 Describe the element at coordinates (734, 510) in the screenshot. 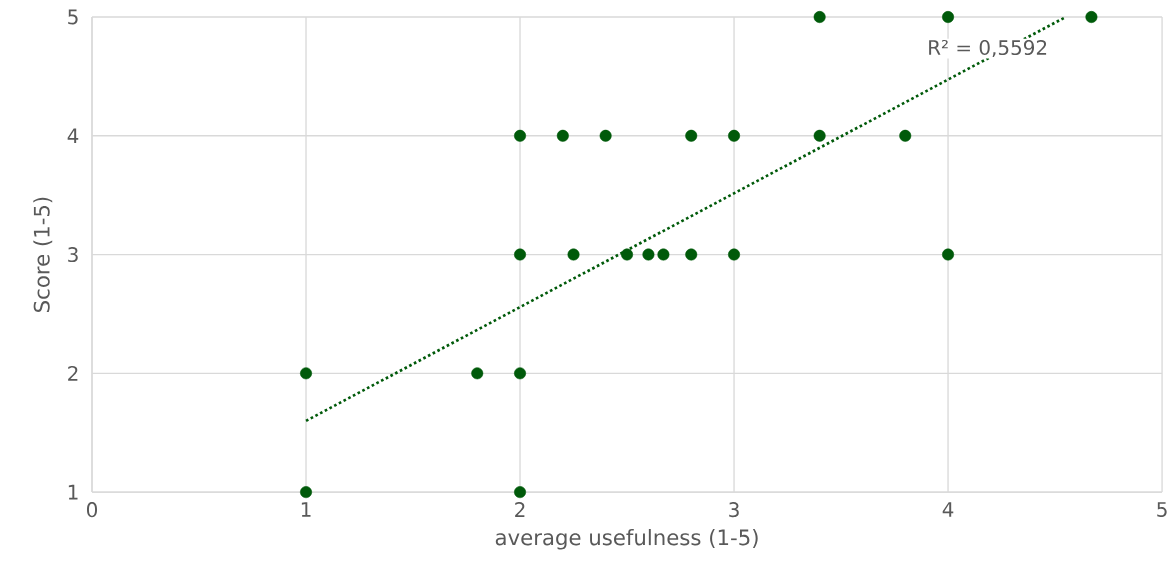

I see `x-tick-label: 3` at that location.